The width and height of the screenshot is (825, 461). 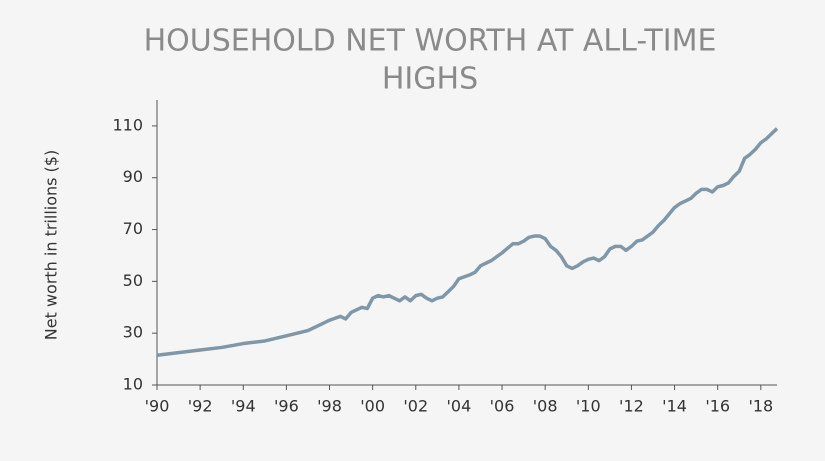 What do you see at coordinates (329, 406) in the screenshot?
I see `x-tick-label: '98` at bounding box center [329, 406].